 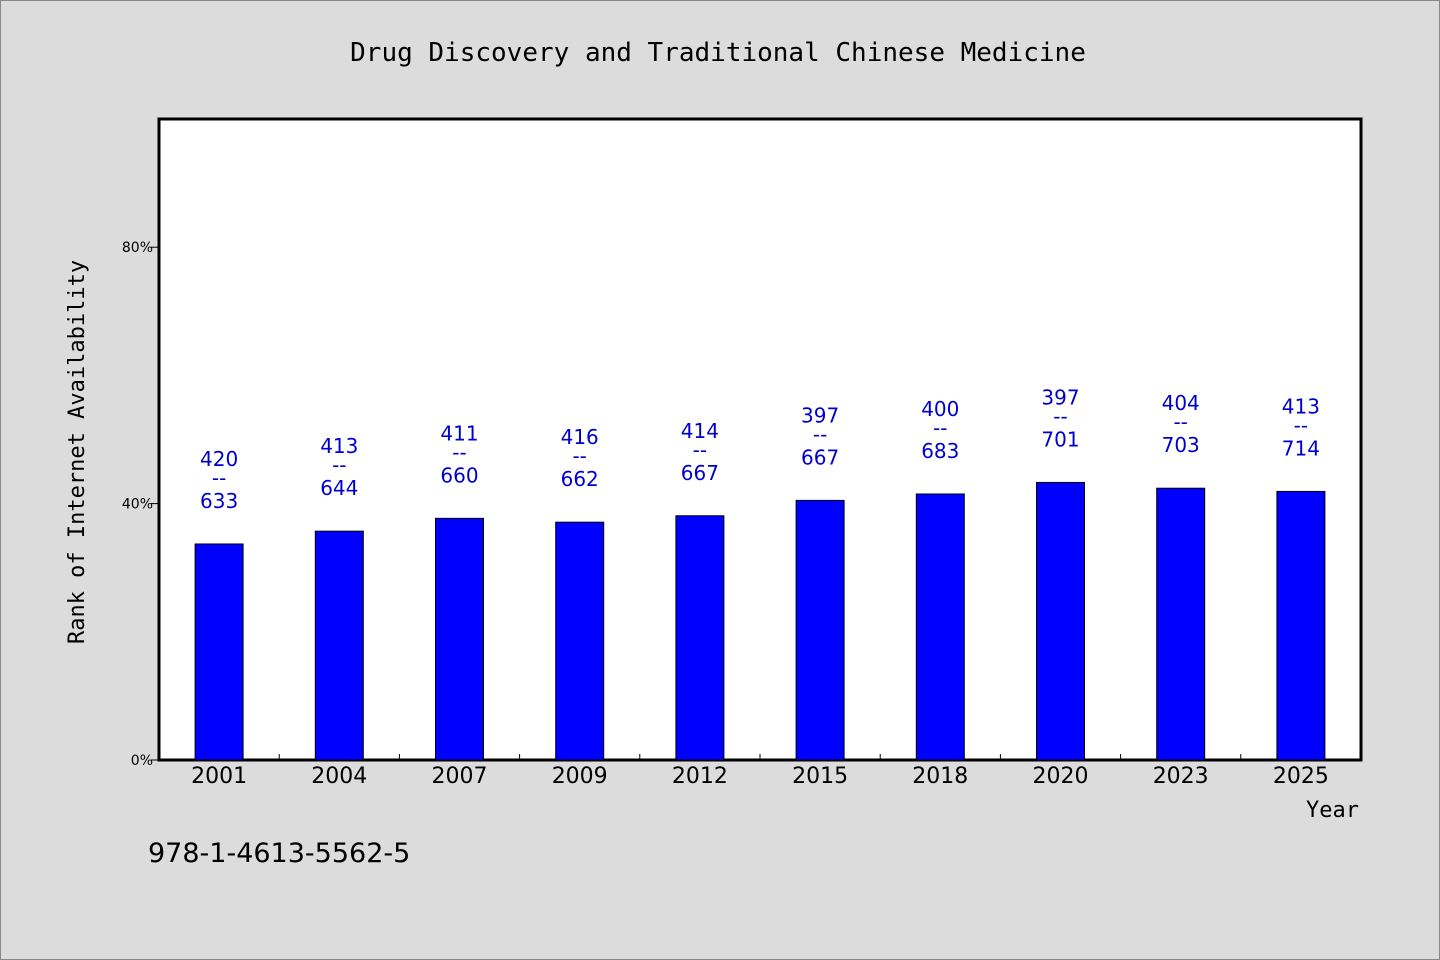 What do you see at coordinates (580, 776) in the screenshot?
I see `x-tick-label: 2009` at bounding box center [580, 776].